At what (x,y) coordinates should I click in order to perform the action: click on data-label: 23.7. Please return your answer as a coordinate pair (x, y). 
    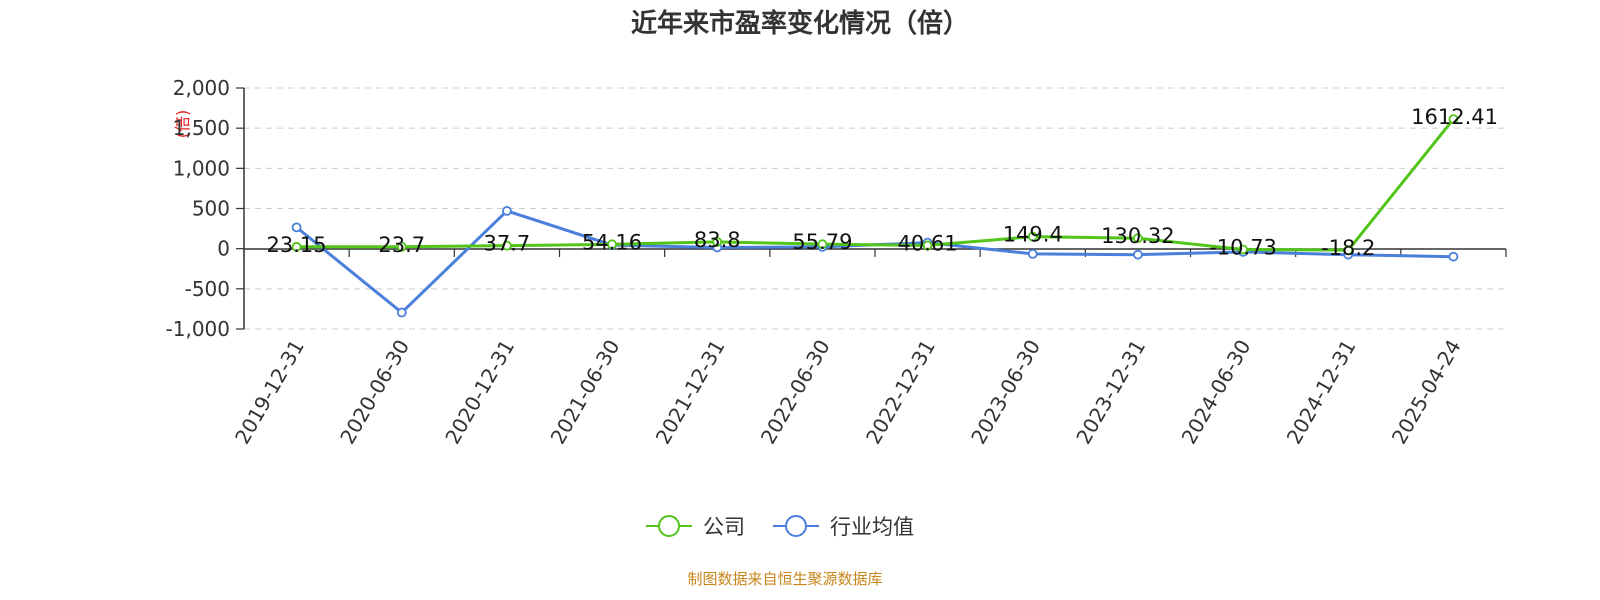
    Looking at the image, I should click on (401, 245).